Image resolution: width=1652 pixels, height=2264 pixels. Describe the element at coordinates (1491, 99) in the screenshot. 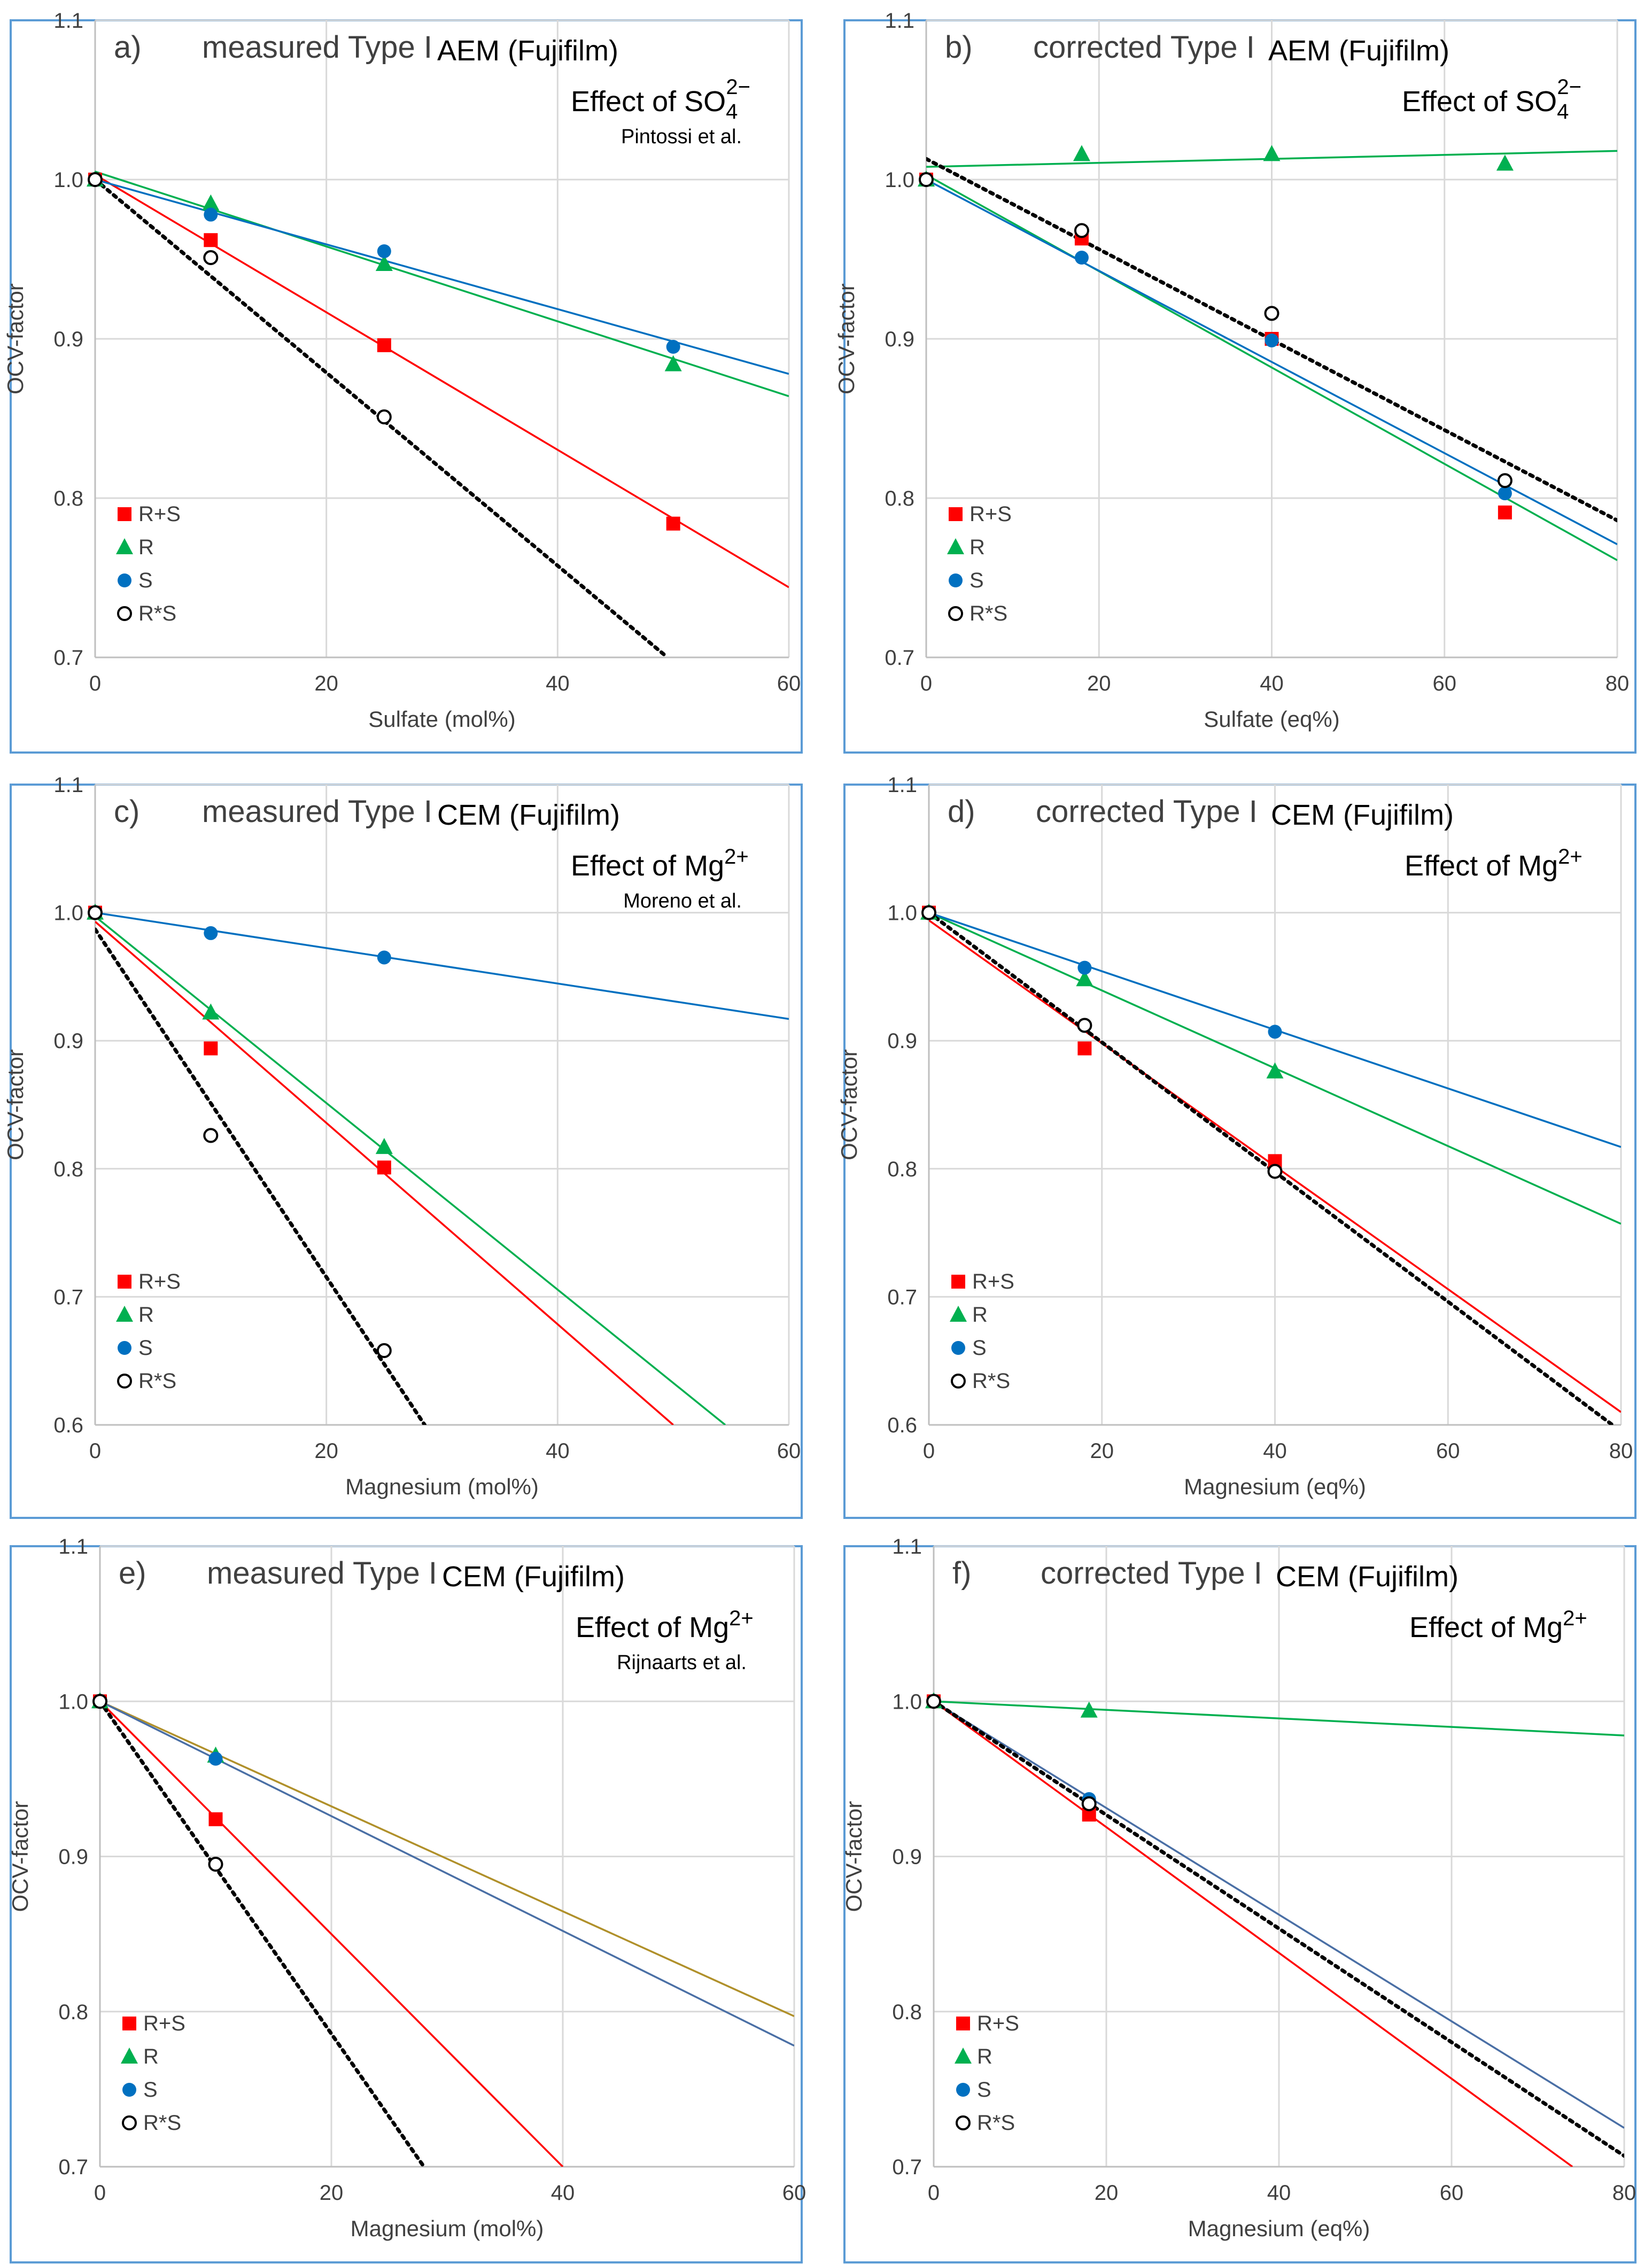

I see `effect-label: Effect of SO42−` at that location.